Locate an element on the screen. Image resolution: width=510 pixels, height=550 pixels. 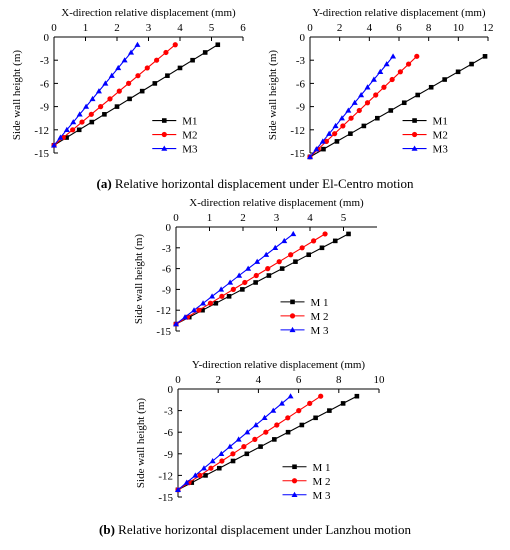
caption-a-tag: (a) is located at coordinates (104, 183).